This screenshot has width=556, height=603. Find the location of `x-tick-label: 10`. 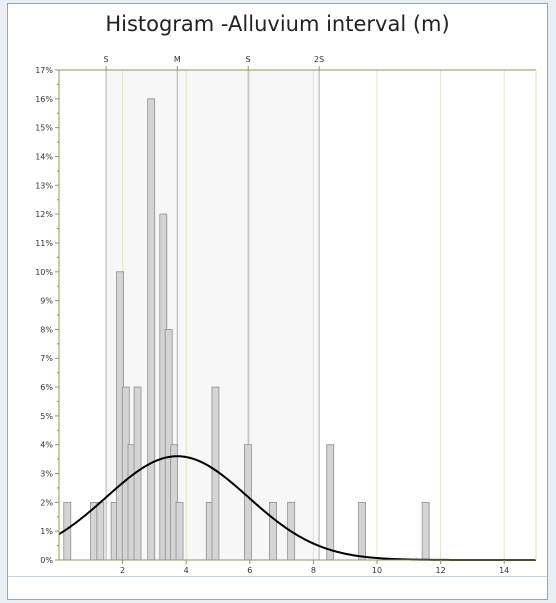

x-tick-label: 10 is located at coordinates (377, 570).